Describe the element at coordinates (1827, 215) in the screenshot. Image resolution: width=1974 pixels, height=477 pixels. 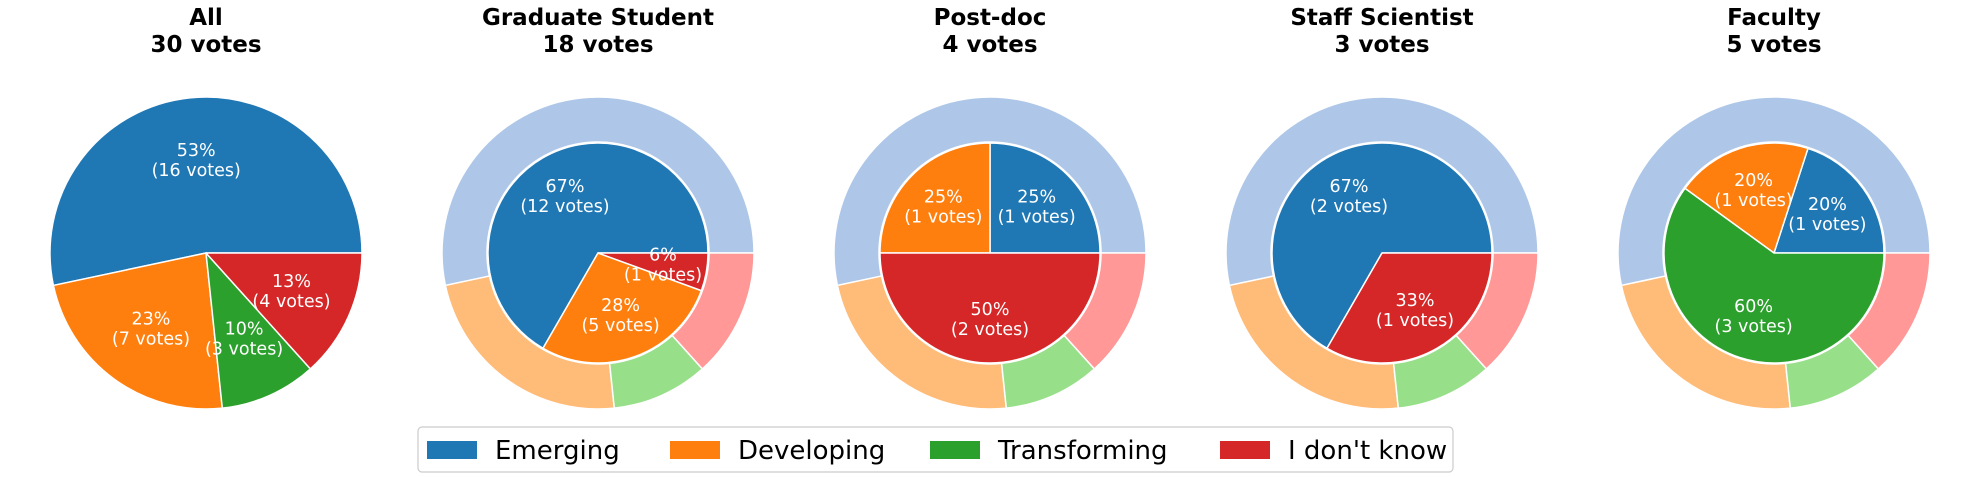
I see `slice-label-emerging: 20% (1 votes)` at that location.